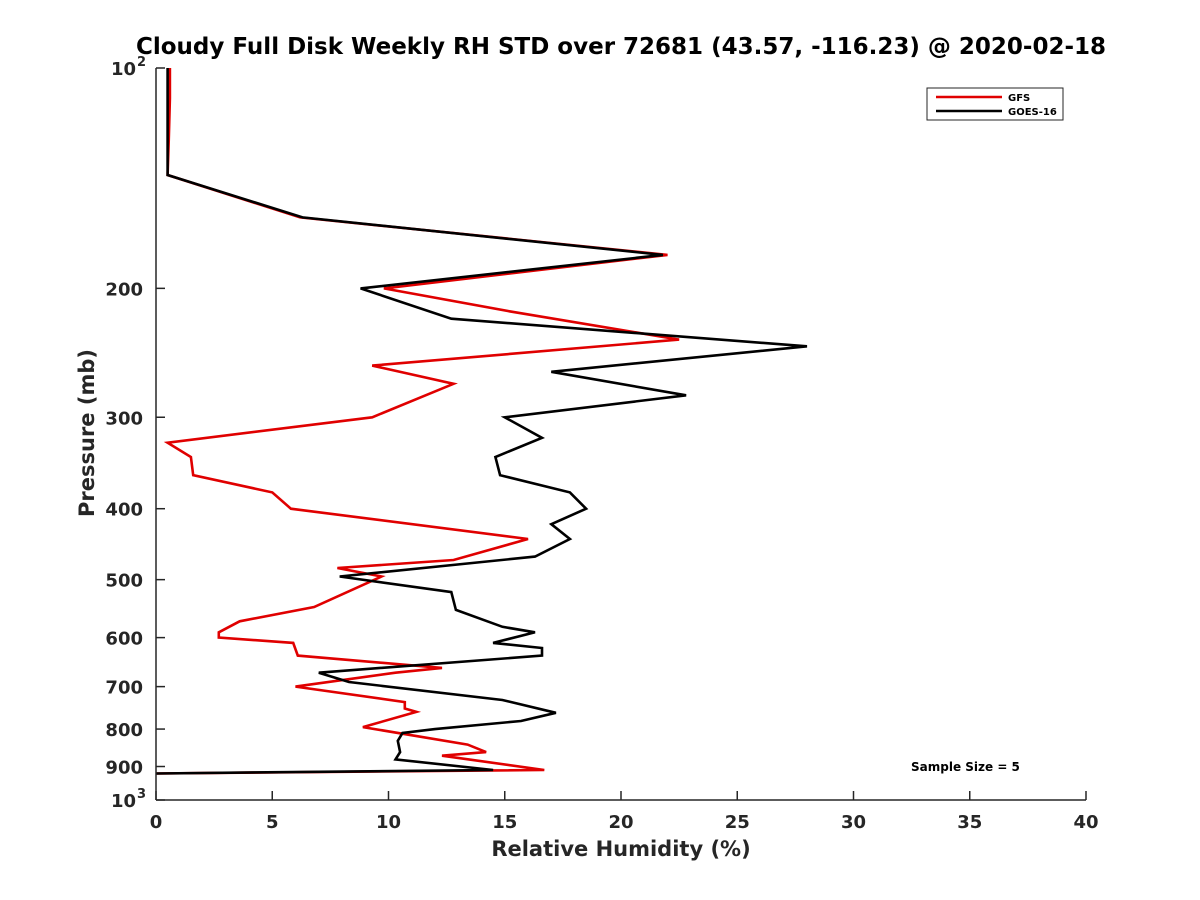 Image resolution: width=1200 pixels, height=900 pixels. What do you see at coordinates (124, 639) in the screenshot?
I see `y-tick-label: 600` at bounding box center [124, 639].